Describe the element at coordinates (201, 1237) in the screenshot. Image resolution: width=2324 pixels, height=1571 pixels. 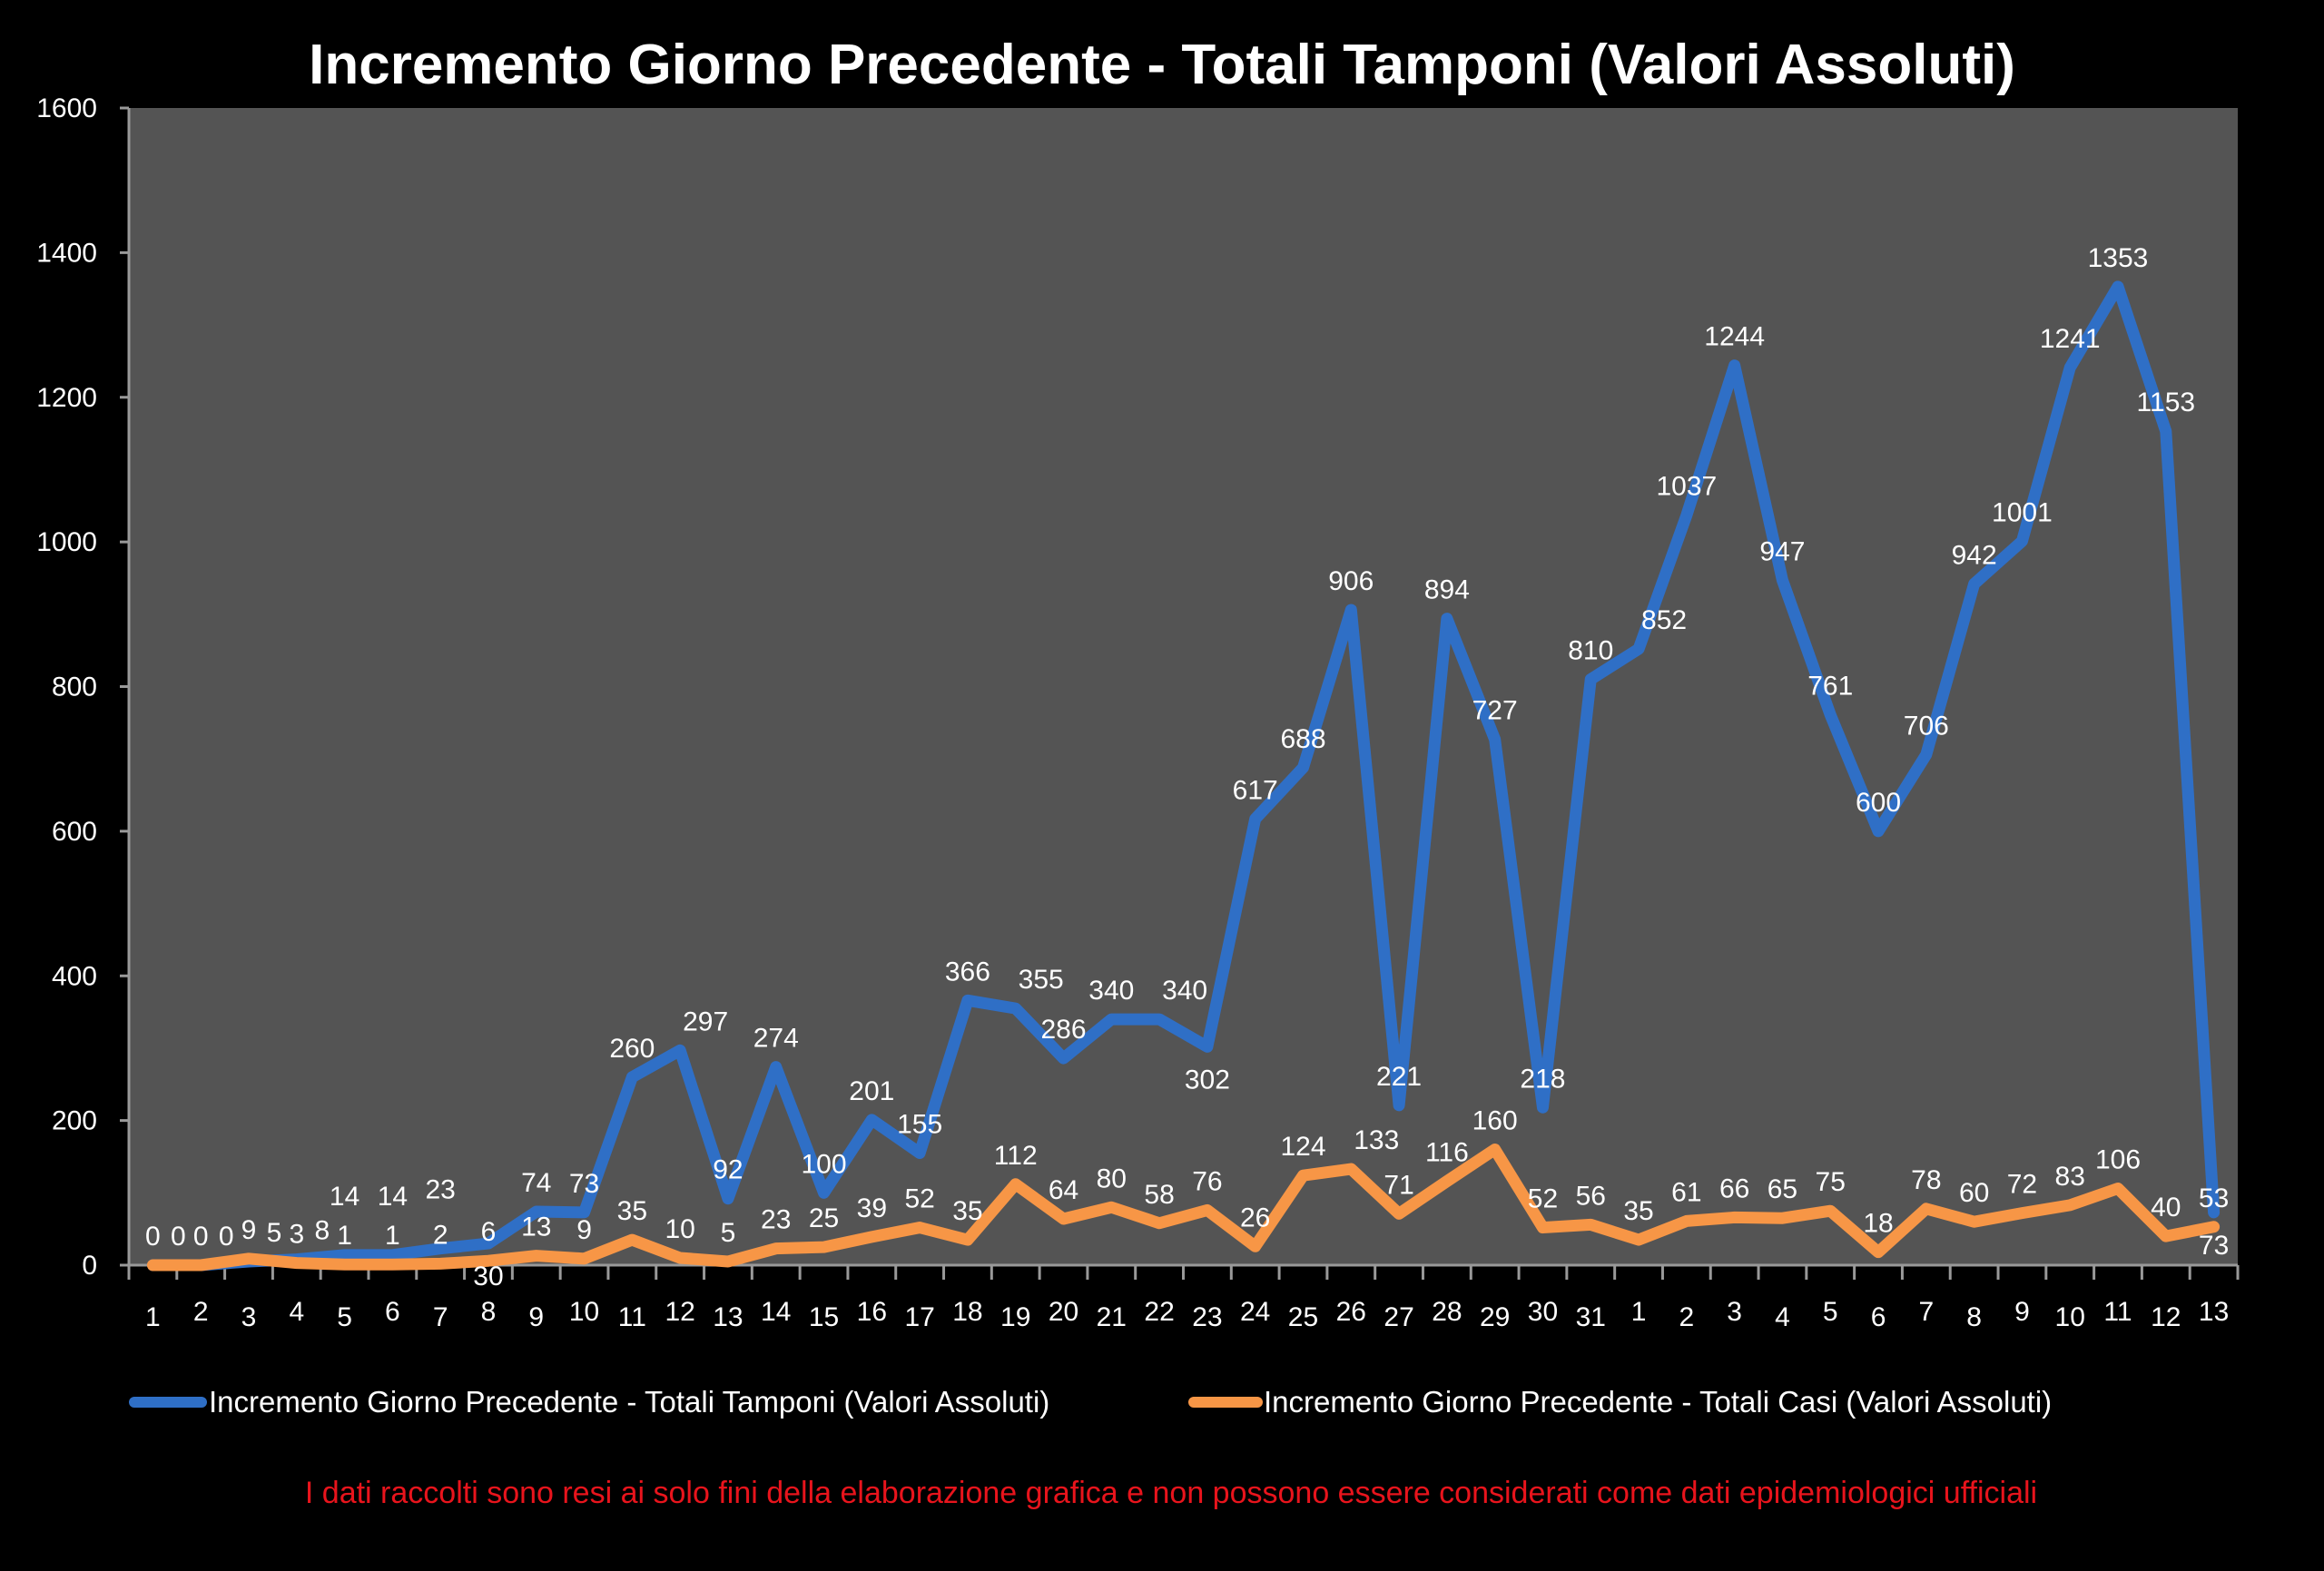
I see `data-label-casi: 0` at that location.